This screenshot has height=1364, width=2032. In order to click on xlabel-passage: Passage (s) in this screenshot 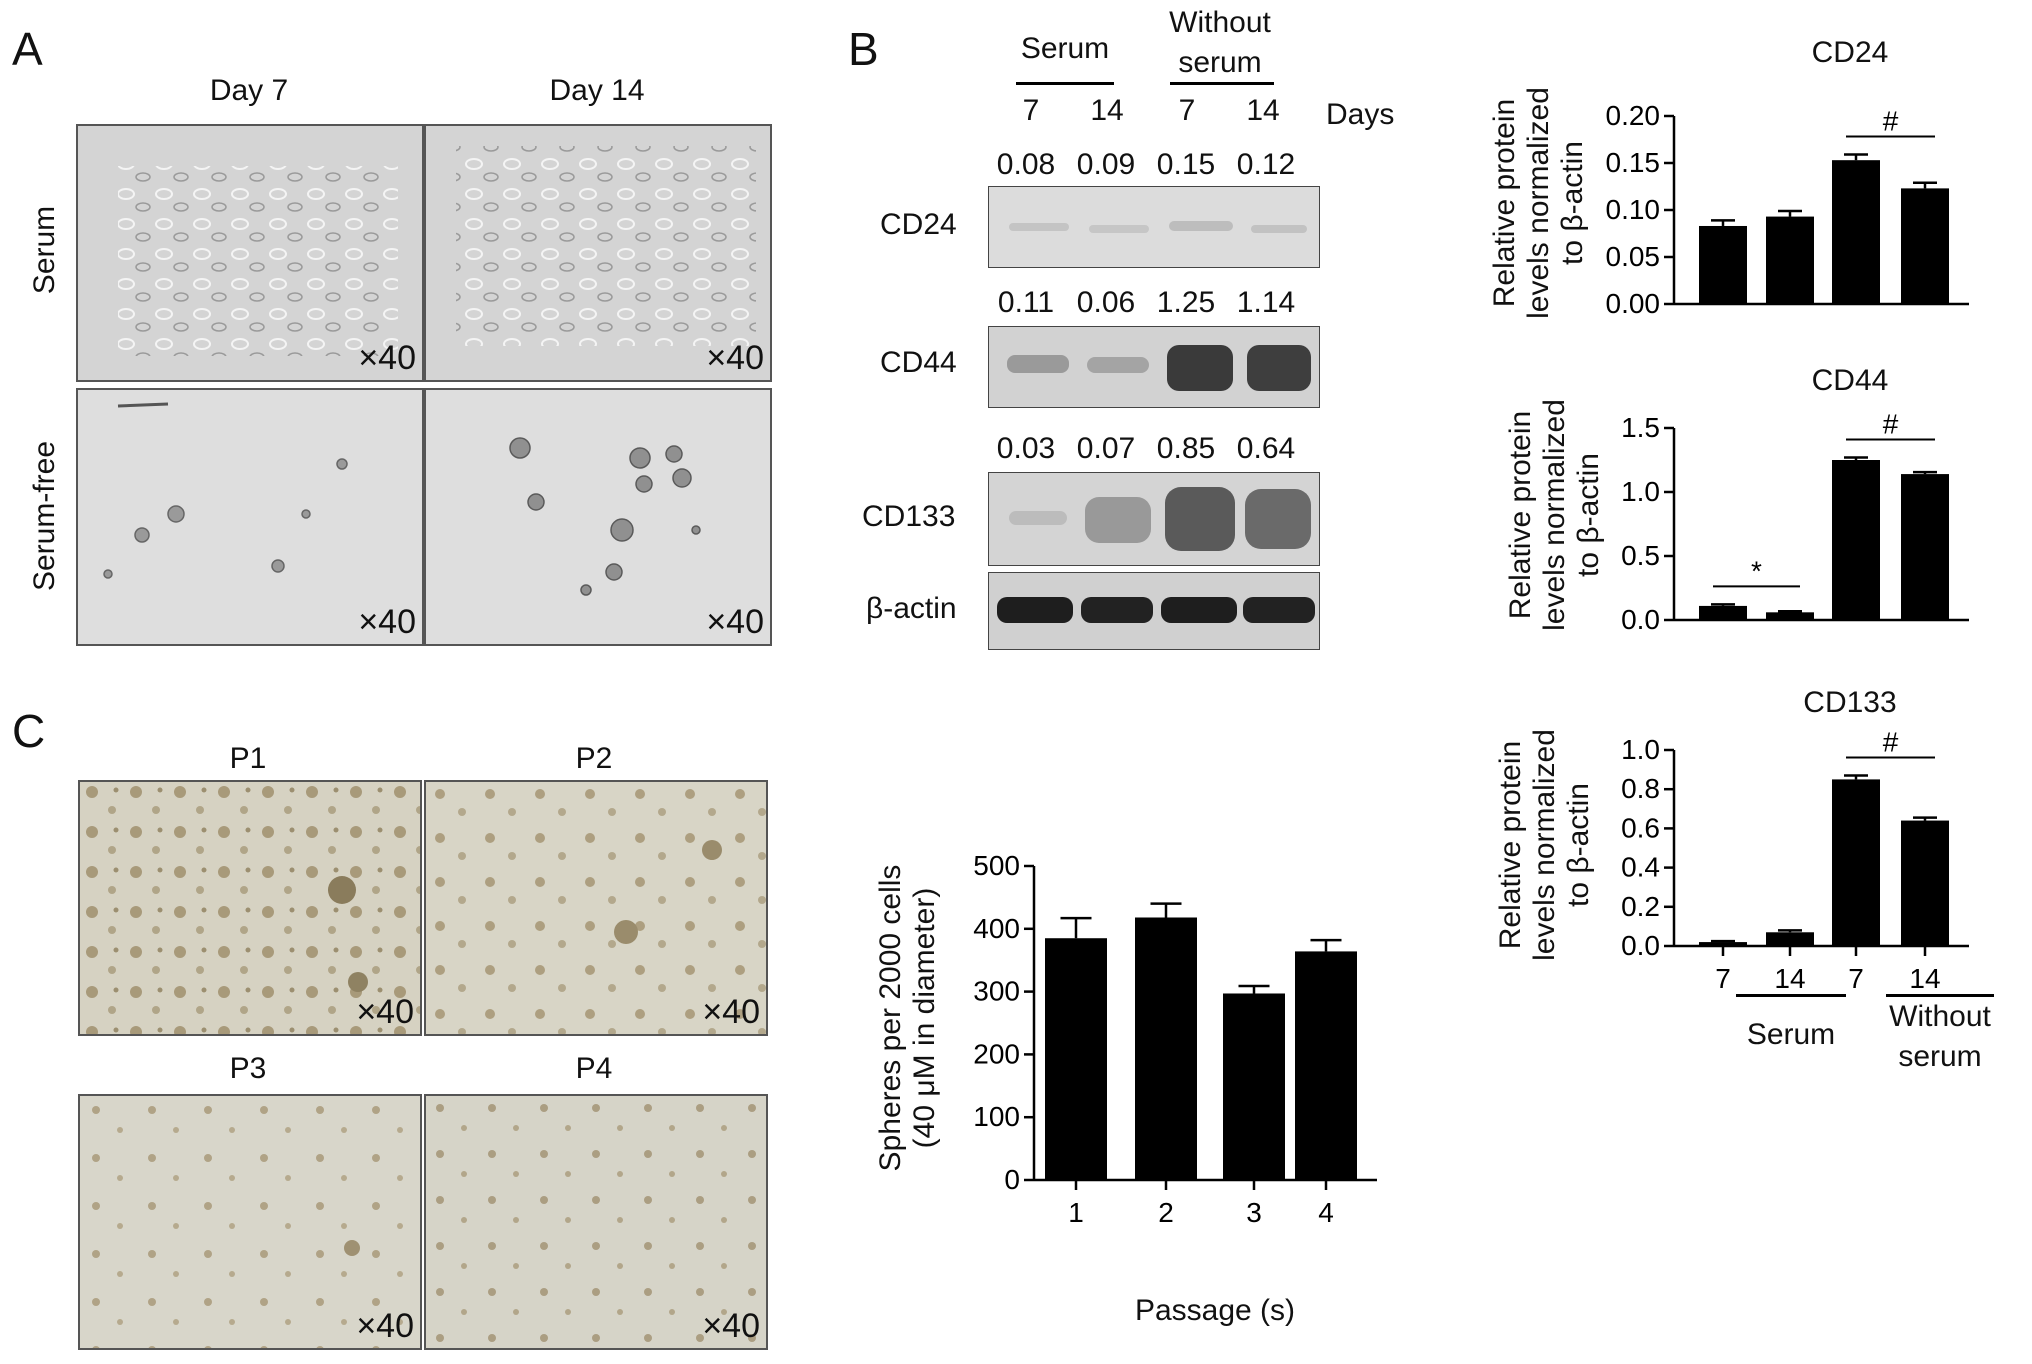, I will do `click(1215, 1310)`.